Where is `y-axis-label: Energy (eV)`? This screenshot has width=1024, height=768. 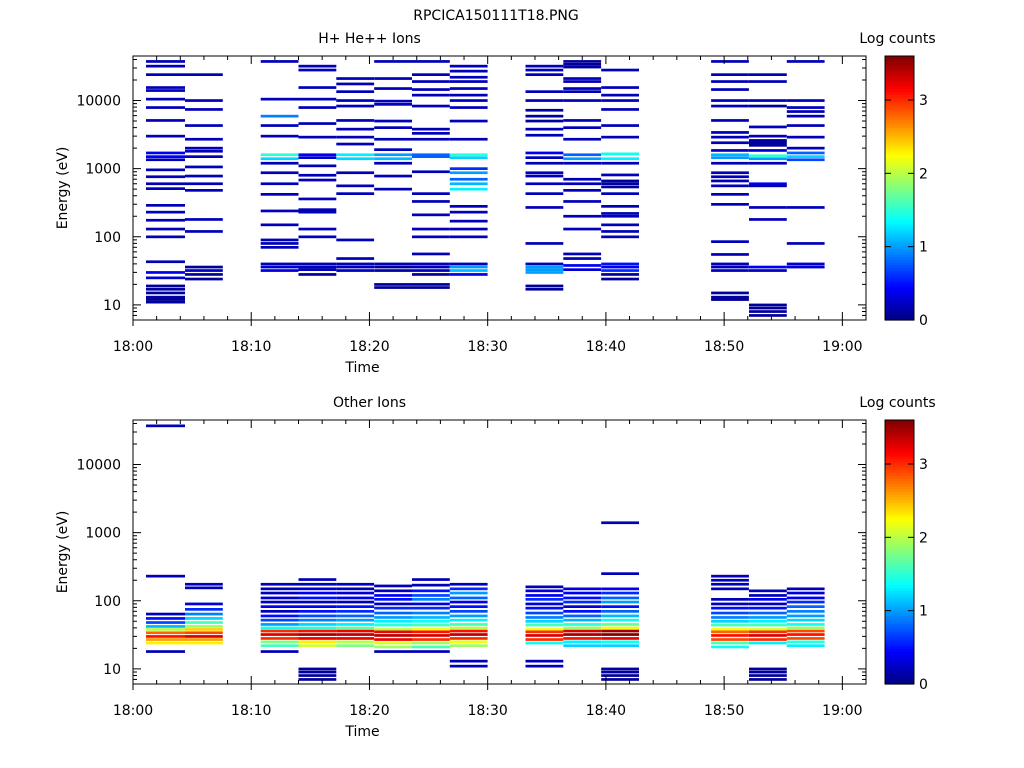 y-axis-label: Energy (eV) is located at coordinates (63, 552).